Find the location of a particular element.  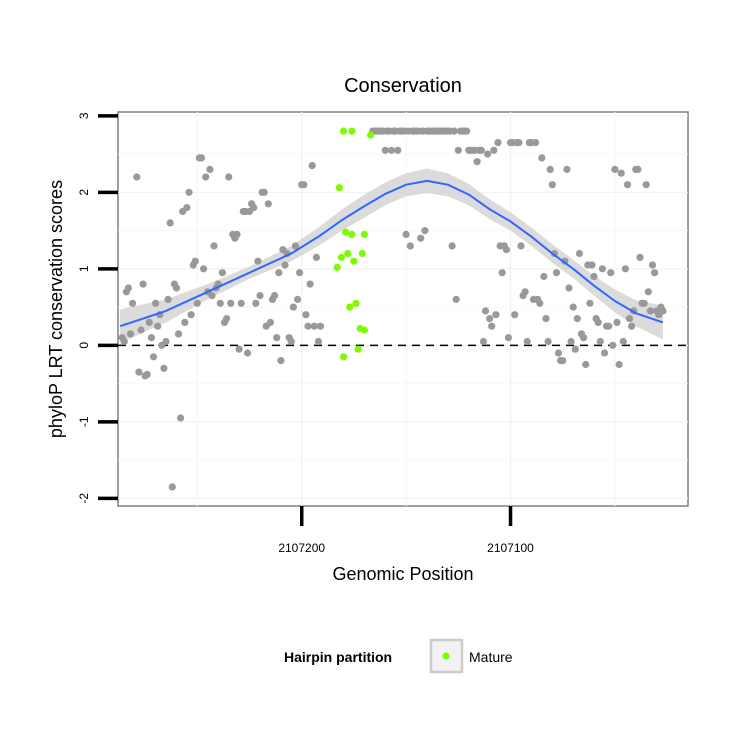

x-tick-label: 2107200 is located at coordinates (301, 548).